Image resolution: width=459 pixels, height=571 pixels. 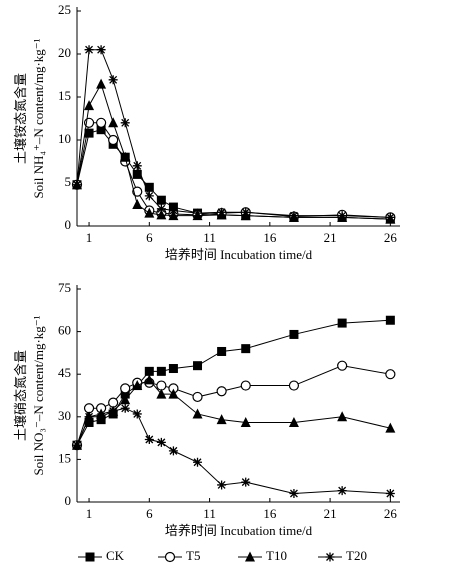 I want to click on y-tick-label: 25, so click(x=64, y=9).